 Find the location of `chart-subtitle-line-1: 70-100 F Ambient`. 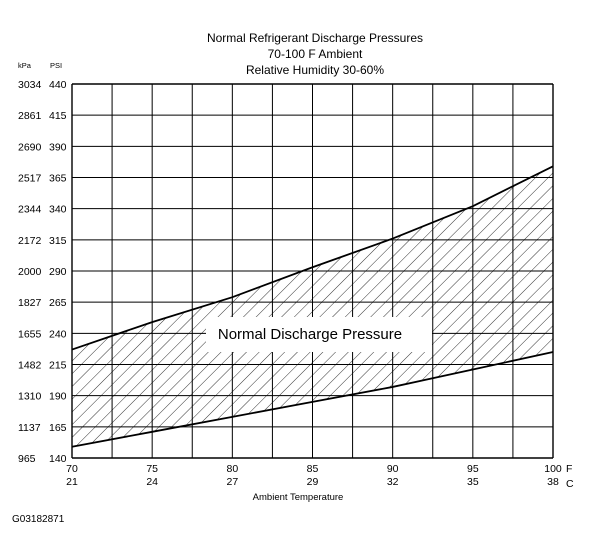

chart-subtitle-line-1: 70-100 F Ambient is located at coordinates (315, 54).